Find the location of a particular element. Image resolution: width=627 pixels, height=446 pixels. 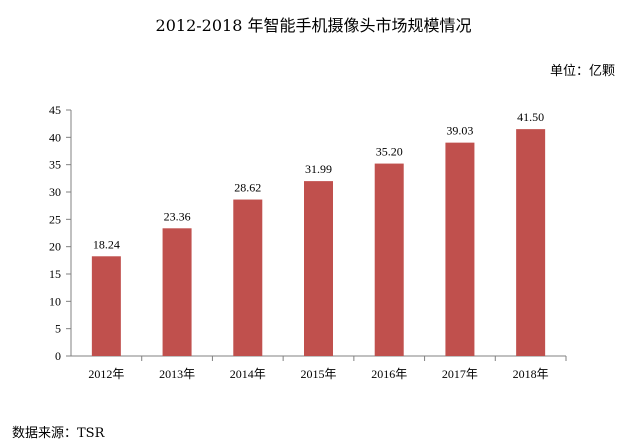

y-tick-label: 45 is located at coordinates (55, 110).